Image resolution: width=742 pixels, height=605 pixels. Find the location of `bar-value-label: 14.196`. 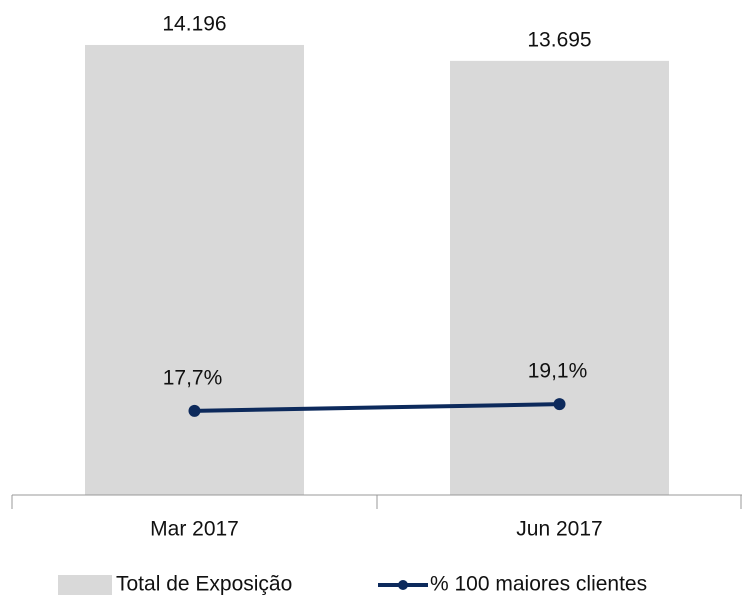

bar-value-label: 14.196 is located at coordinates (194, 24).